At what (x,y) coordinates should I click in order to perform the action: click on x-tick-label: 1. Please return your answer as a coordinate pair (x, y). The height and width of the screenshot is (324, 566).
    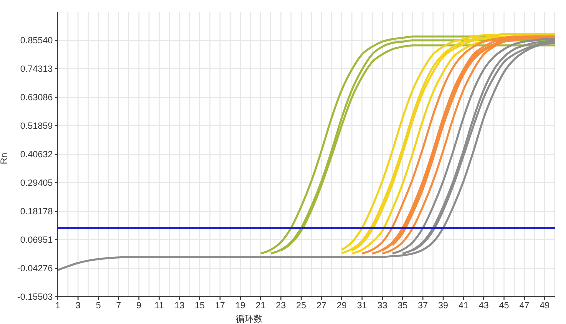
    Looking at the image, I should click on (58, 305).